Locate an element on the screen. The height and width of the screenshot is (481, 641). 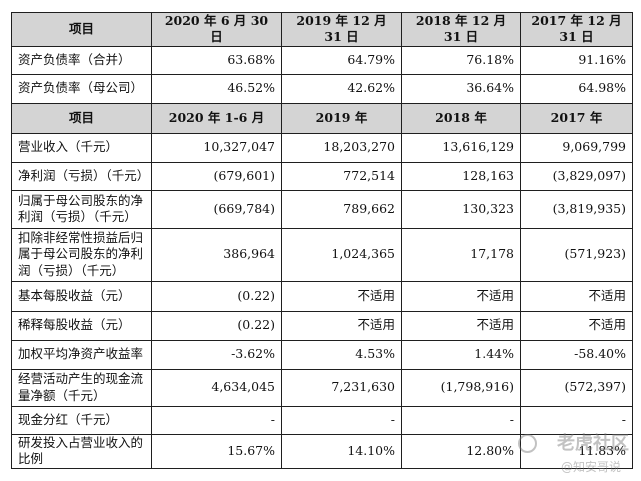
header-col-3: 2018 年 12 月 31 日 is located at coordinates (461, 29).